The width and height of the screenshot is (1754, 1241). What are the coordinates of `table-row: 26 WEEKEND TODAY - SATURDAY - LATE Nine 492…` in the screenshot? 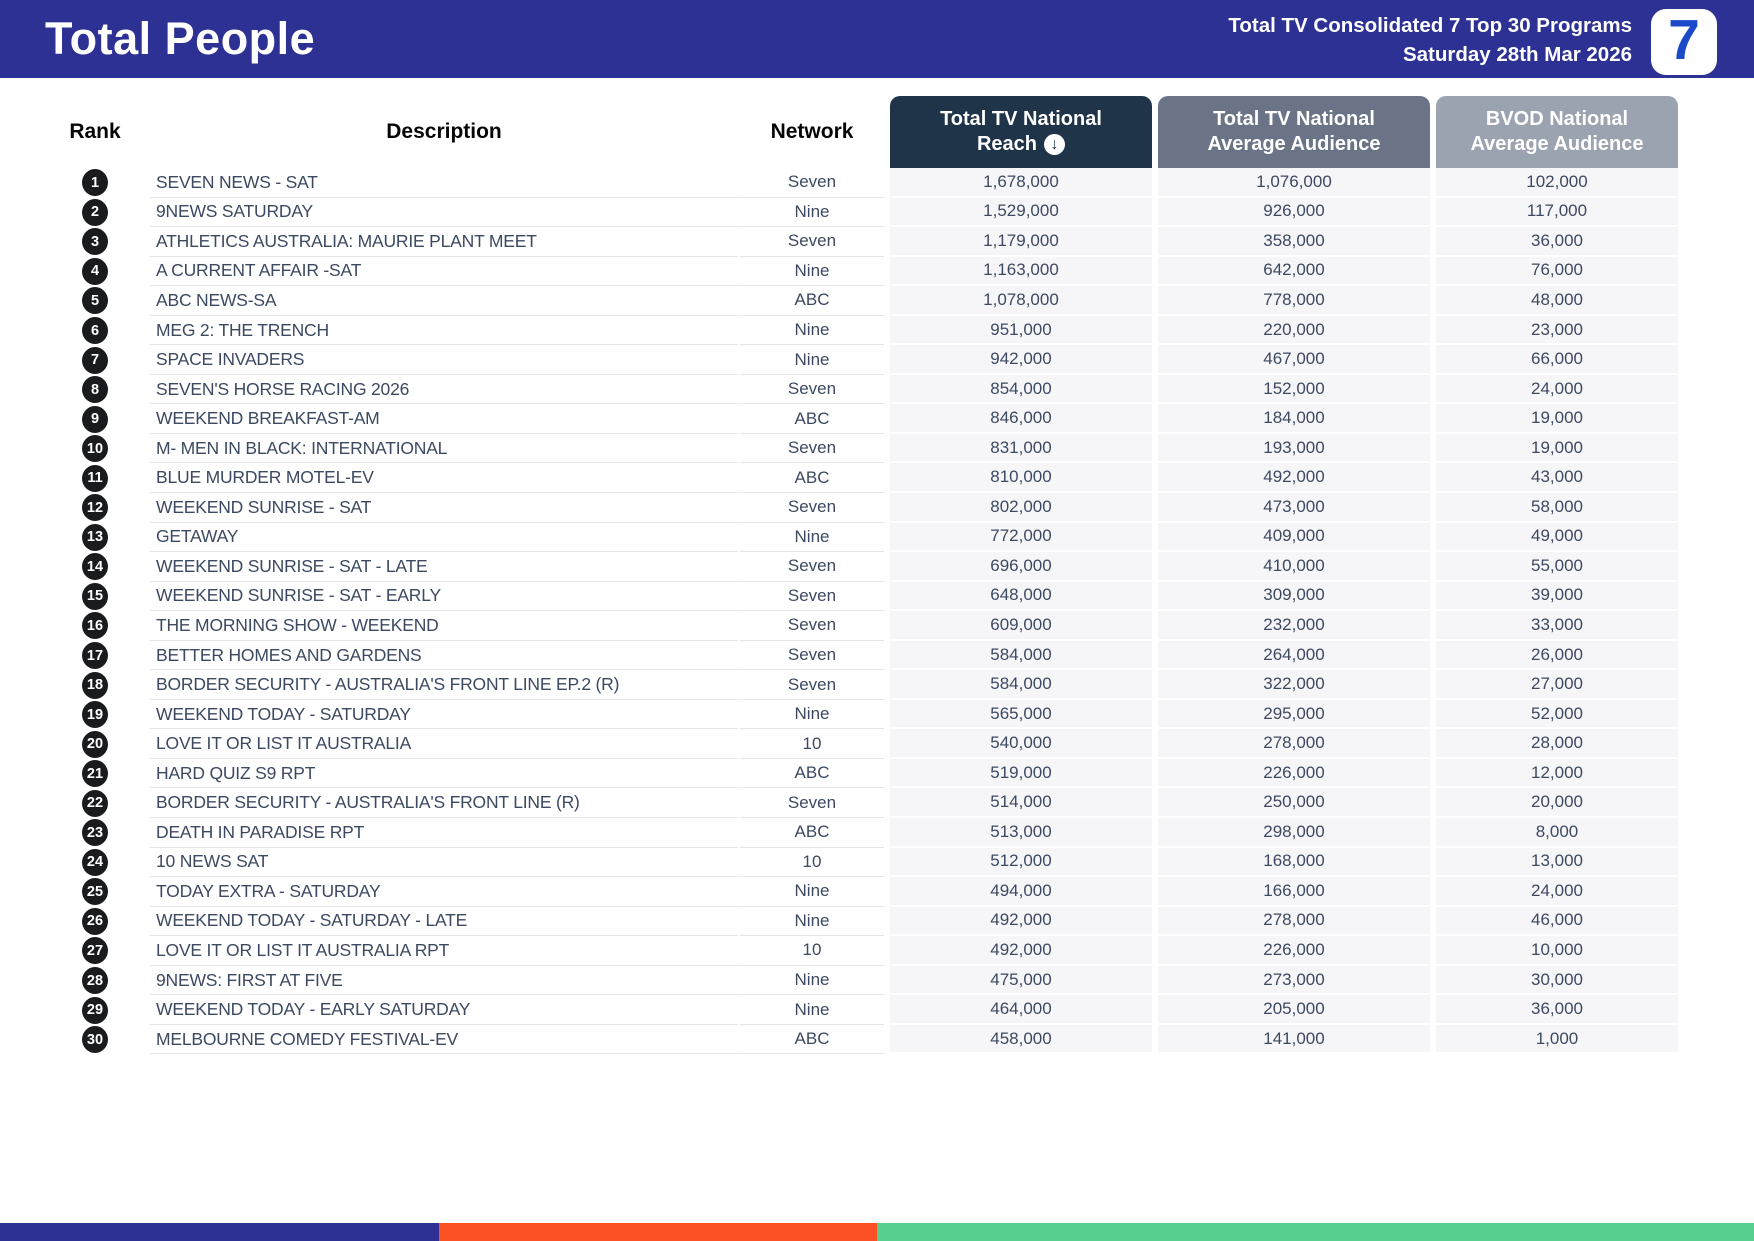 It's located at (877, 921).